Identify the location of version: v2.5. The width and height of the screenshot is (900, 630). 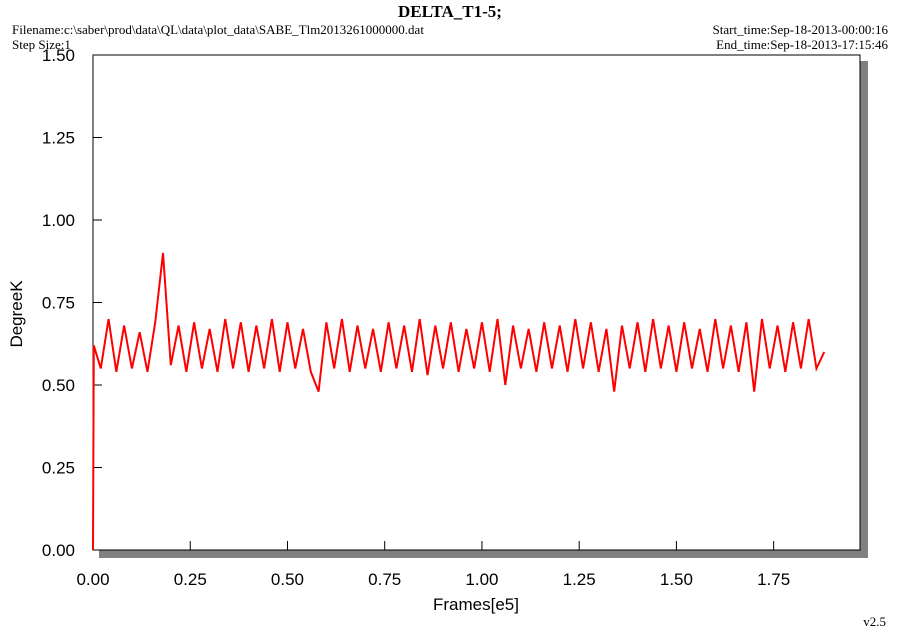
(874, 621).